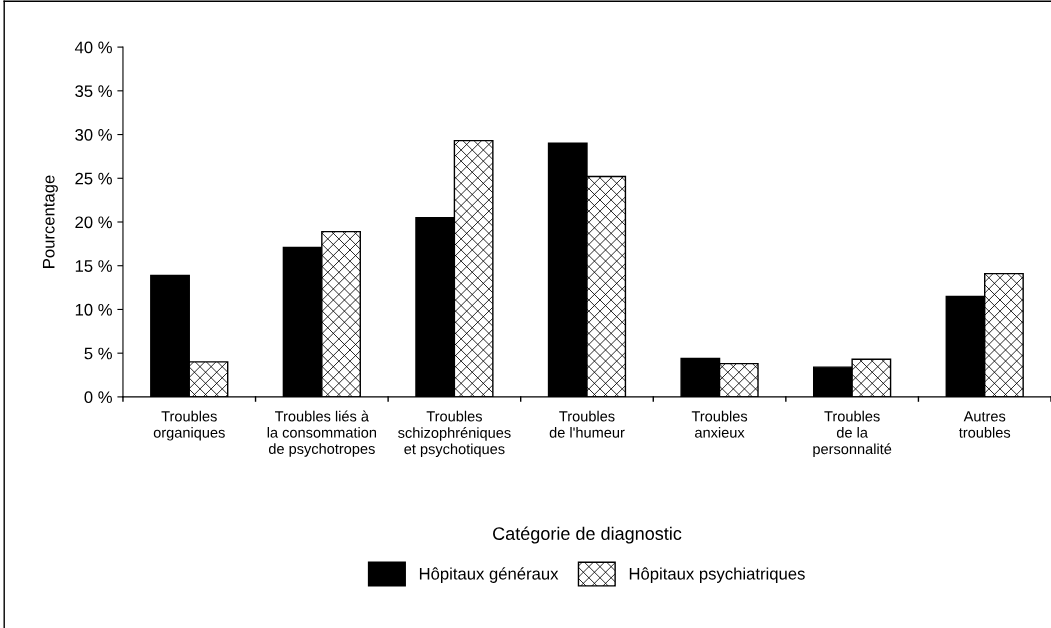 The image size is (1051, 628). I want to click on x-tick-label: Troubles organiques, so click(189, 425).